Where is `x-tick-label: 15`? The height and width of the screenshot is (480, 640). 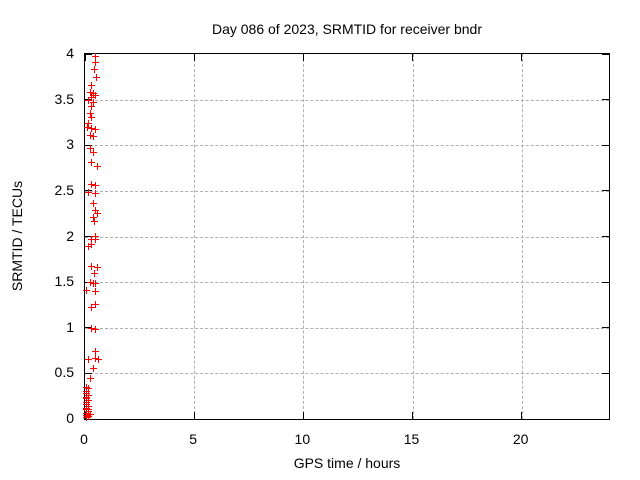
x-tick-label: 15 is located at coordinates (411, 439).